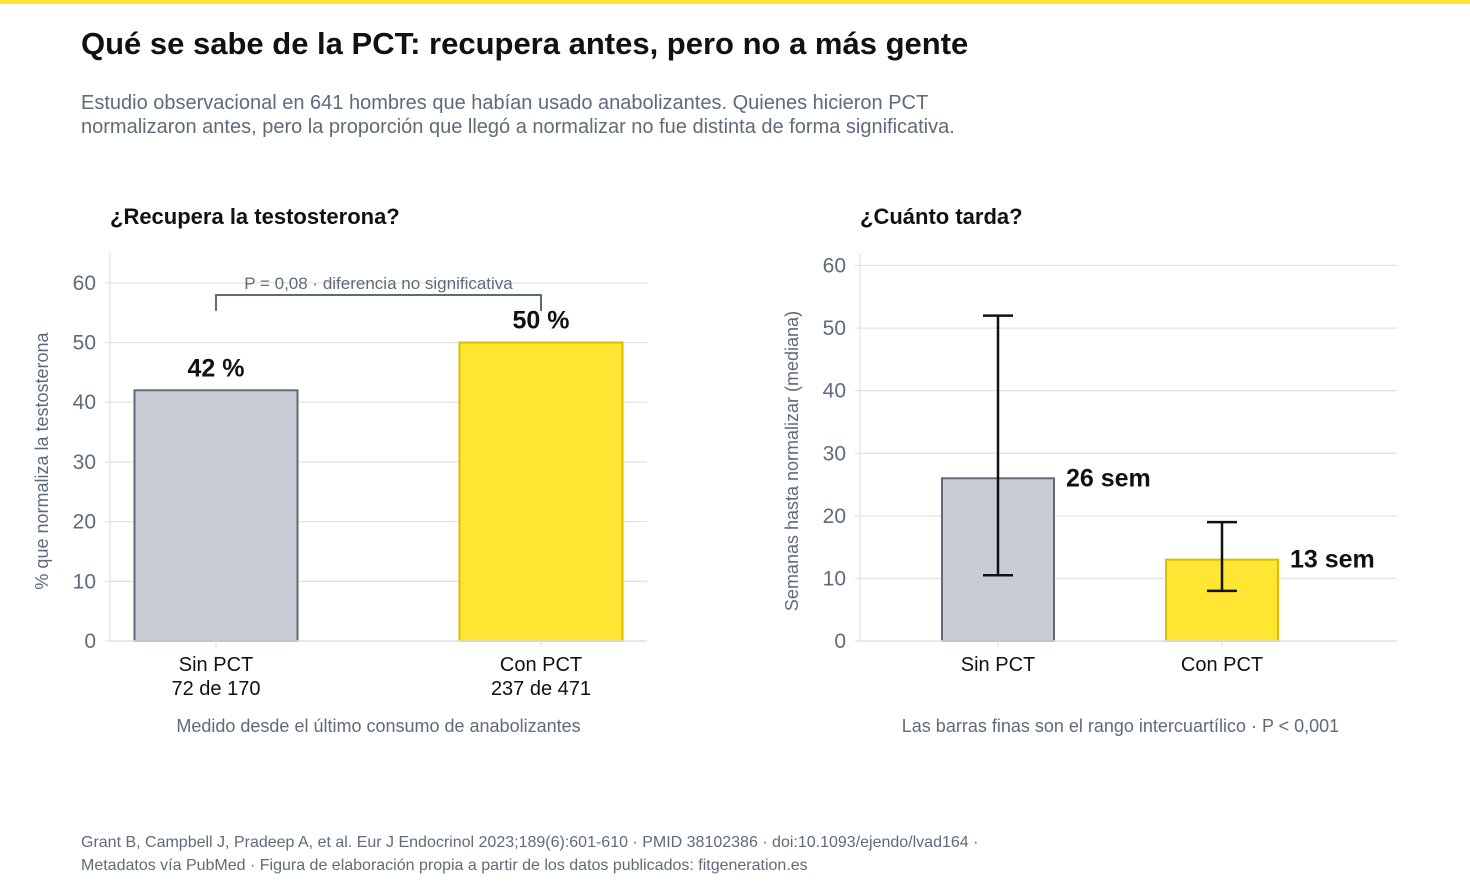 The width and height of the screenshot is (1470, 885). Describe the element at coordinates (840, 641) in the screenshot. I see `right-ytick-label: 0` at that location.